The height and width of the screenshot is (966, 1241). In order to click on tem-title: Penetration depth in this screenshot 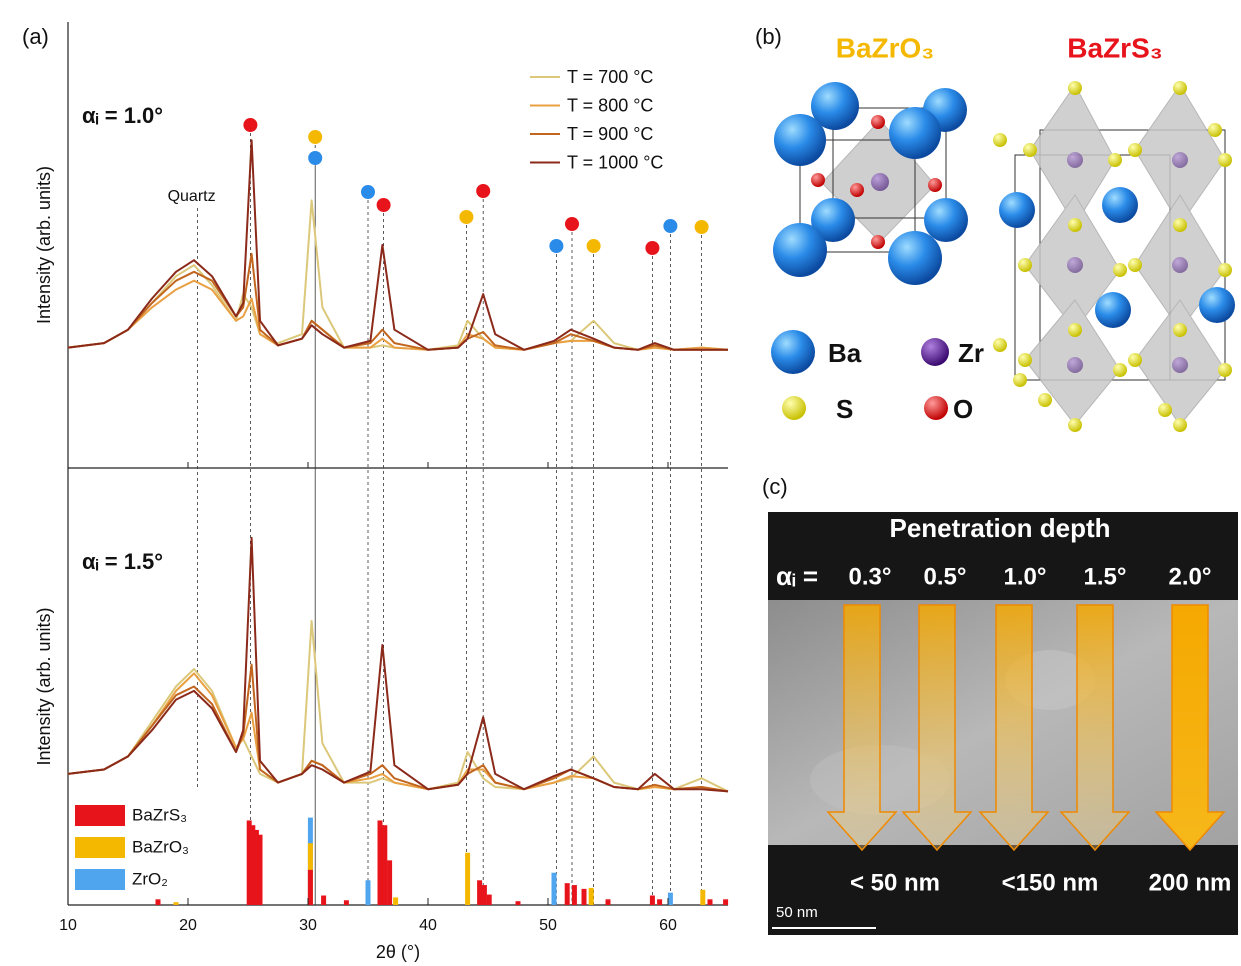, I will do `click(999, 528)`.